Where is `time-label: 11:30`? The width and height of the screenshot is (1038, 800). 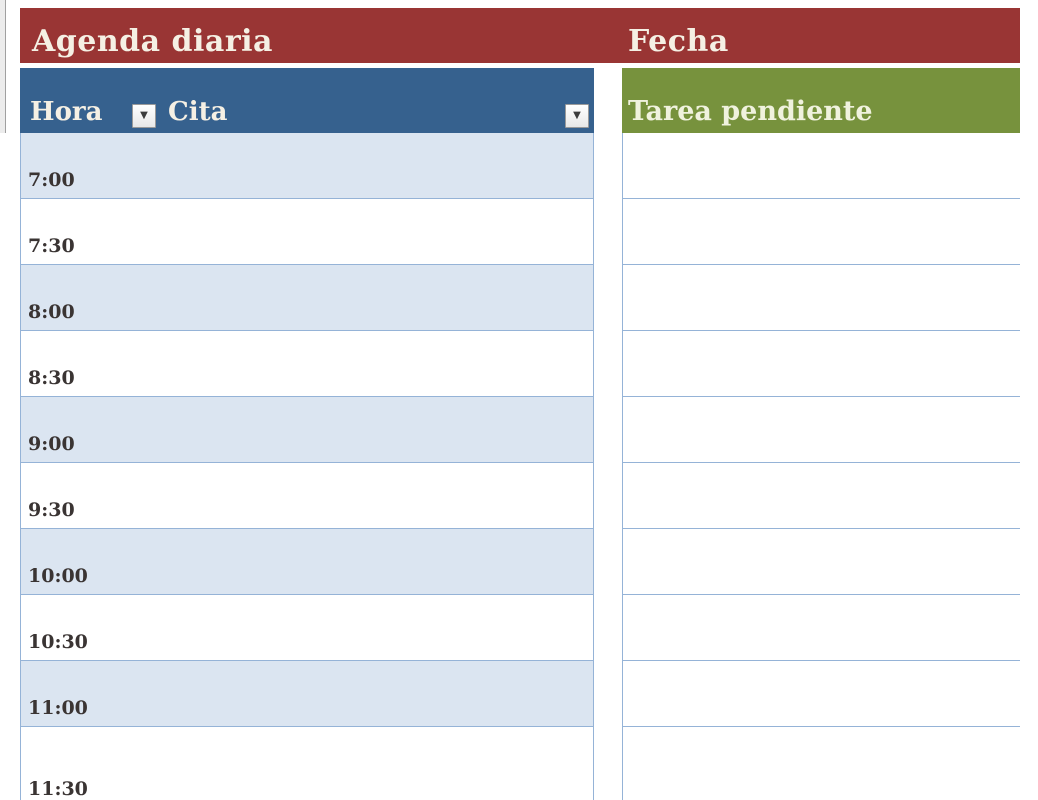 time-label: 11:30 is located at coordinates (58, 789).